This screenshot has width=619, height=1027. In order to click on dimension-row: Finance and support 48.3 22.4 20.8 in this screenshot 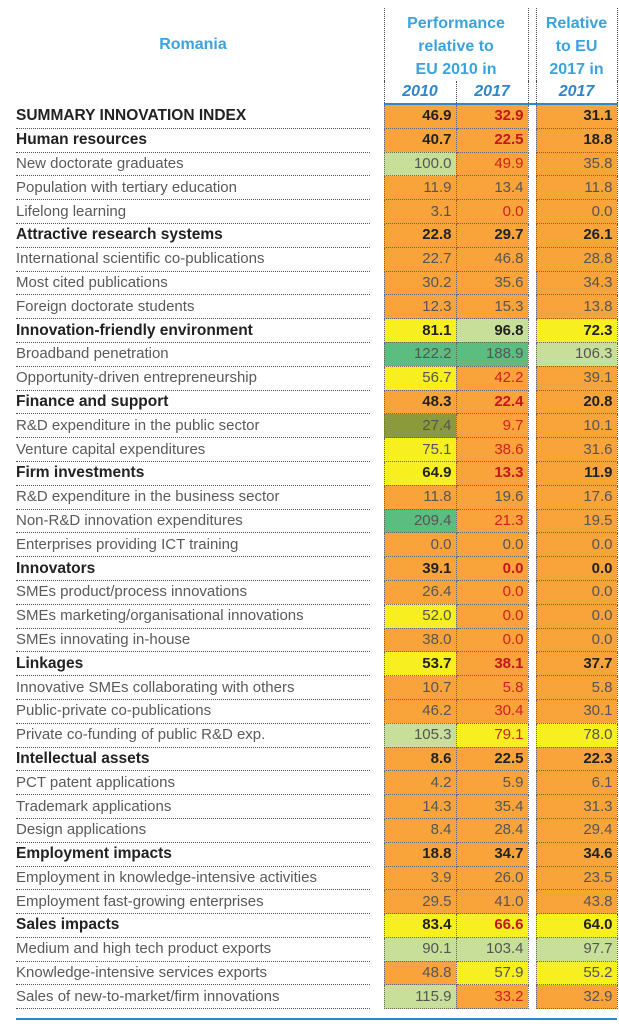, I will do `click(317, 402)`.